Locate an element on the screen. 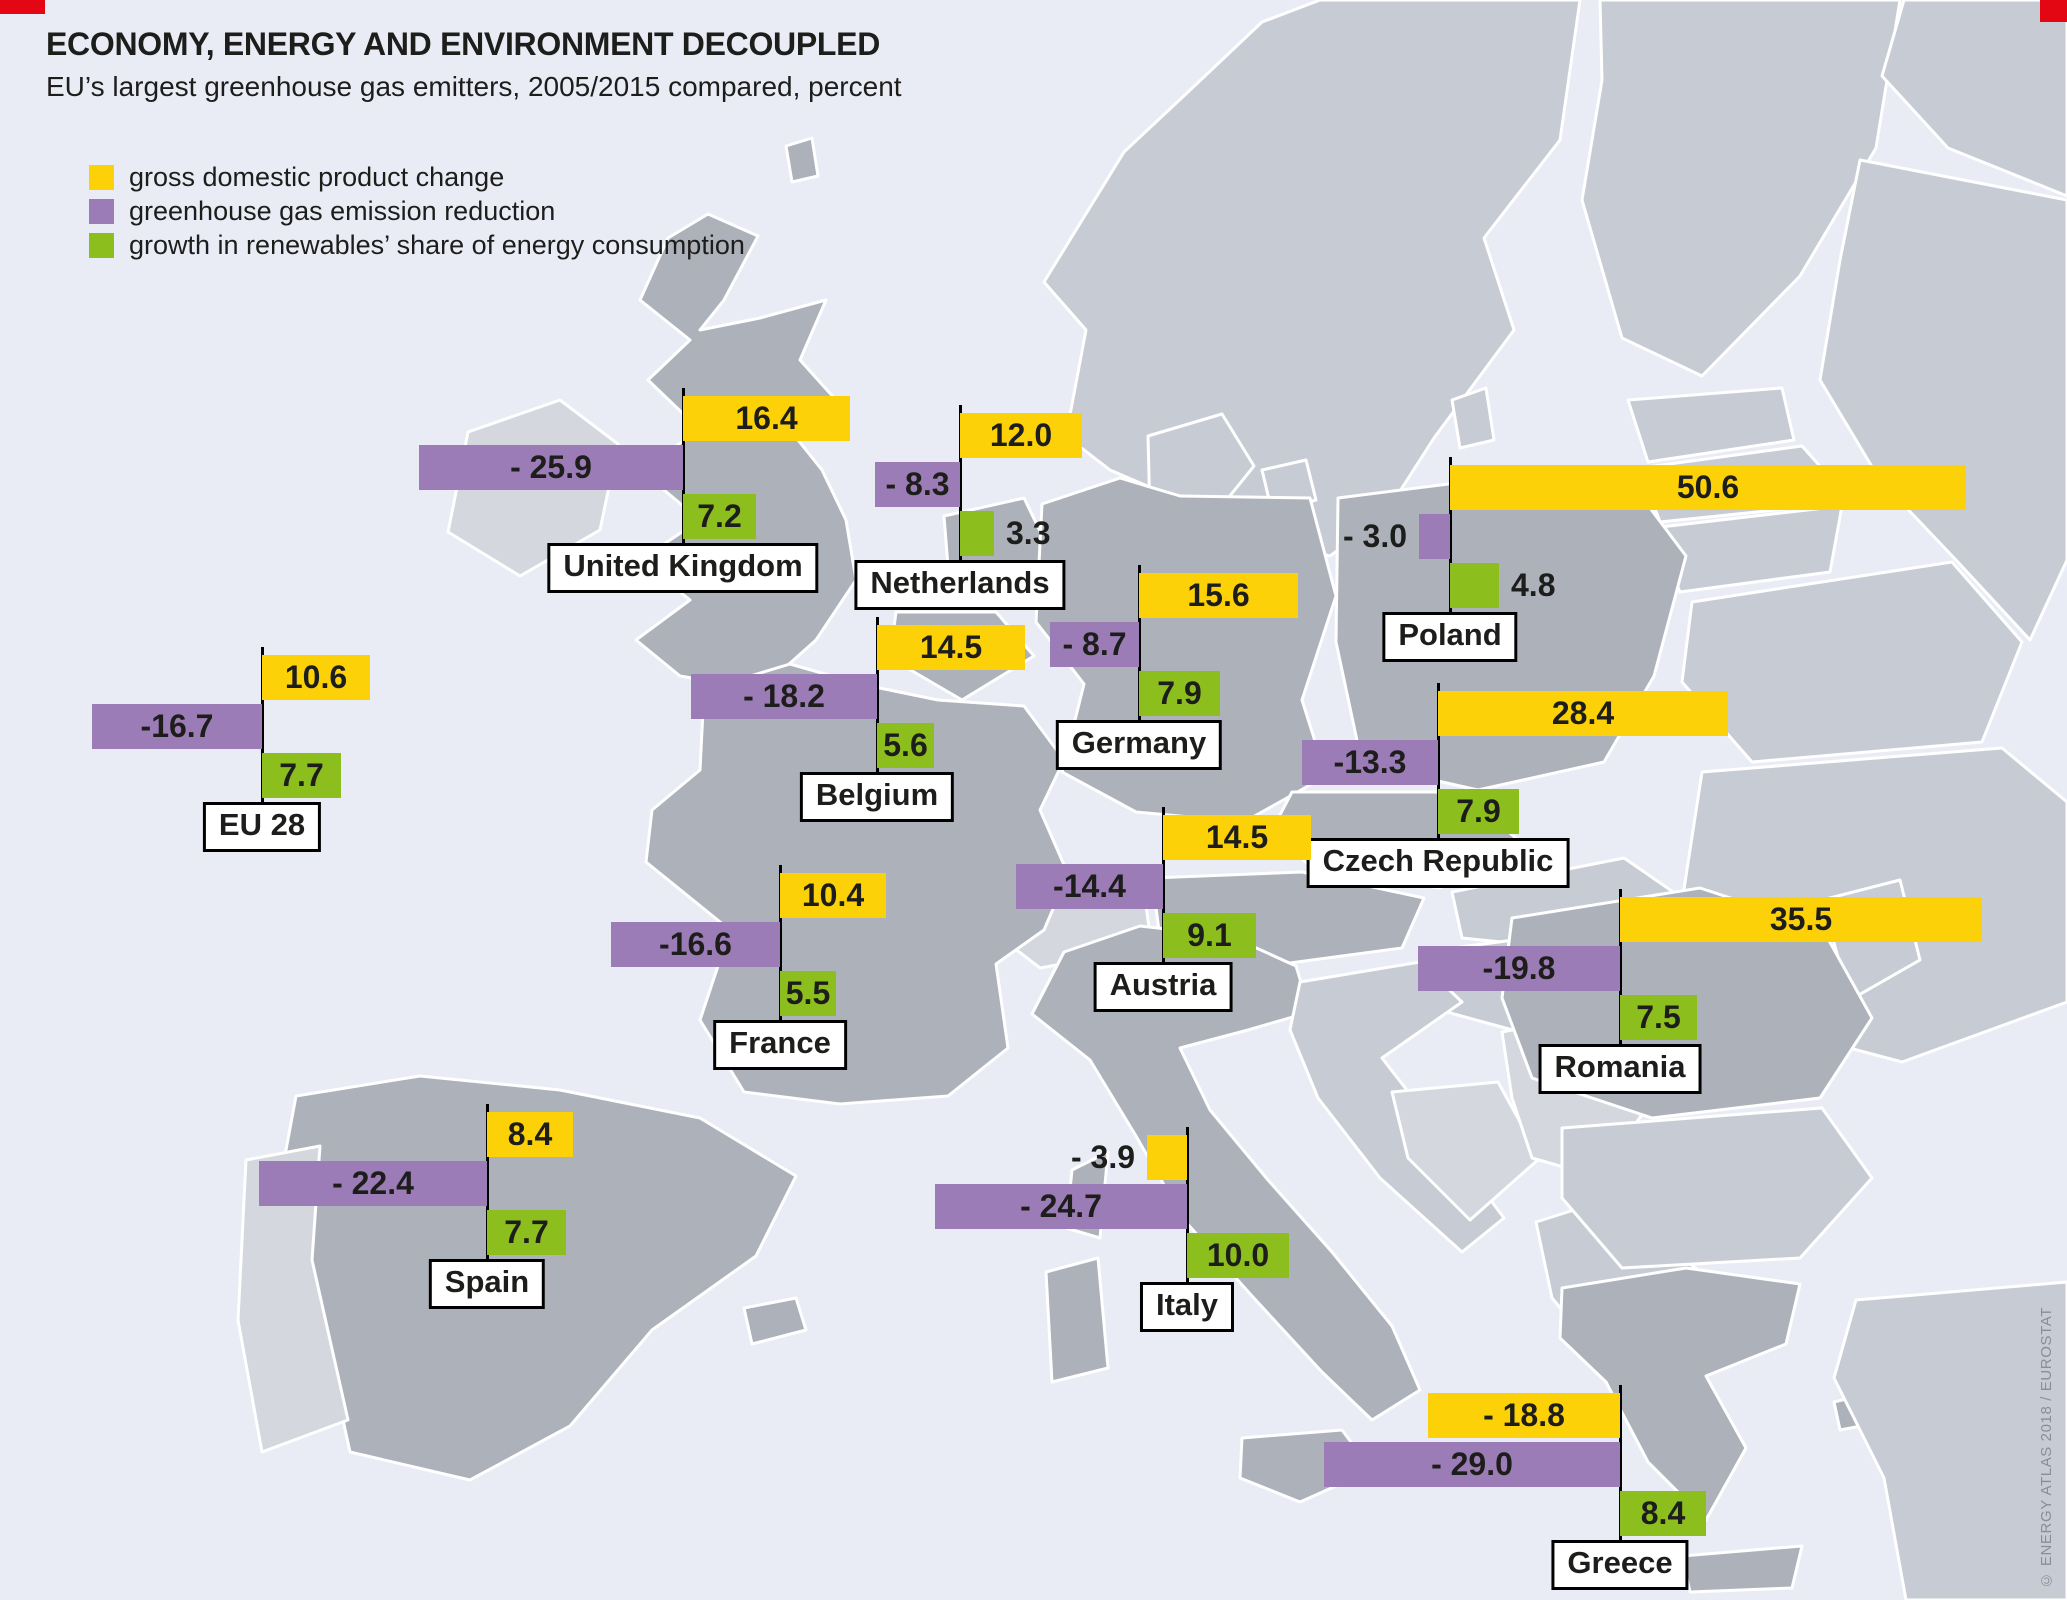 This screenshot has height=1600, width=2067. bar-value-ghg: - 22.4 is located at coordinates (373, 1183).